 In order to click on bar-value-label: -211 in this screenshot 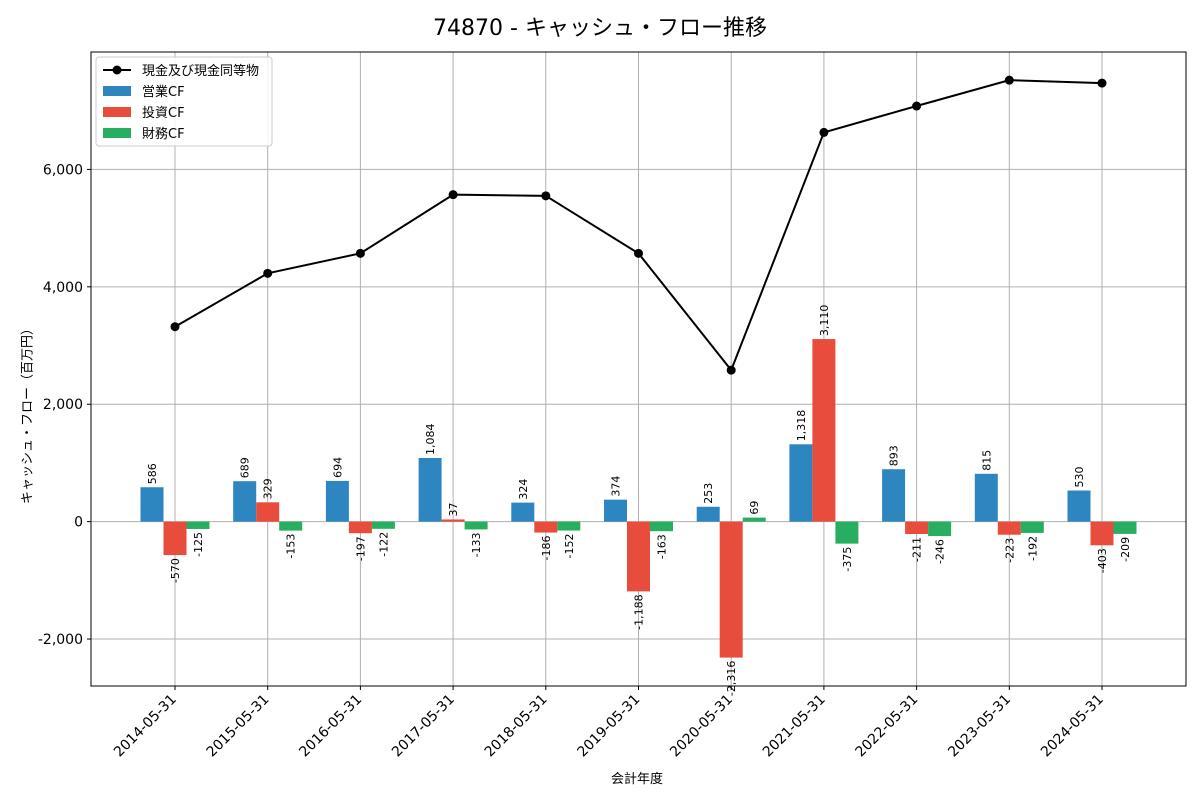, I will do `click(917, 549)`.